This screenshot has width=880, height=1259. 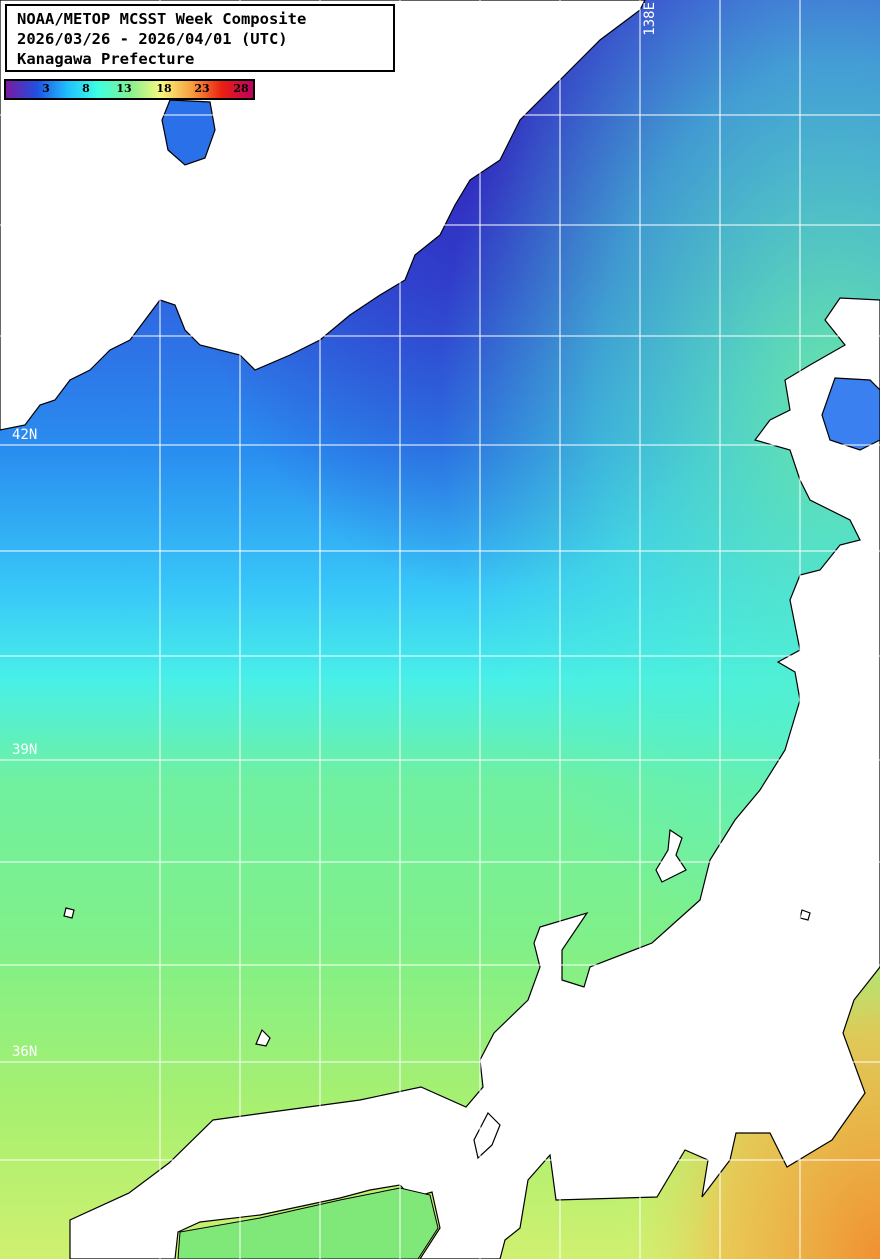 I want to click on latitude-label-36n: 36N, so click(x=25, y=1052).